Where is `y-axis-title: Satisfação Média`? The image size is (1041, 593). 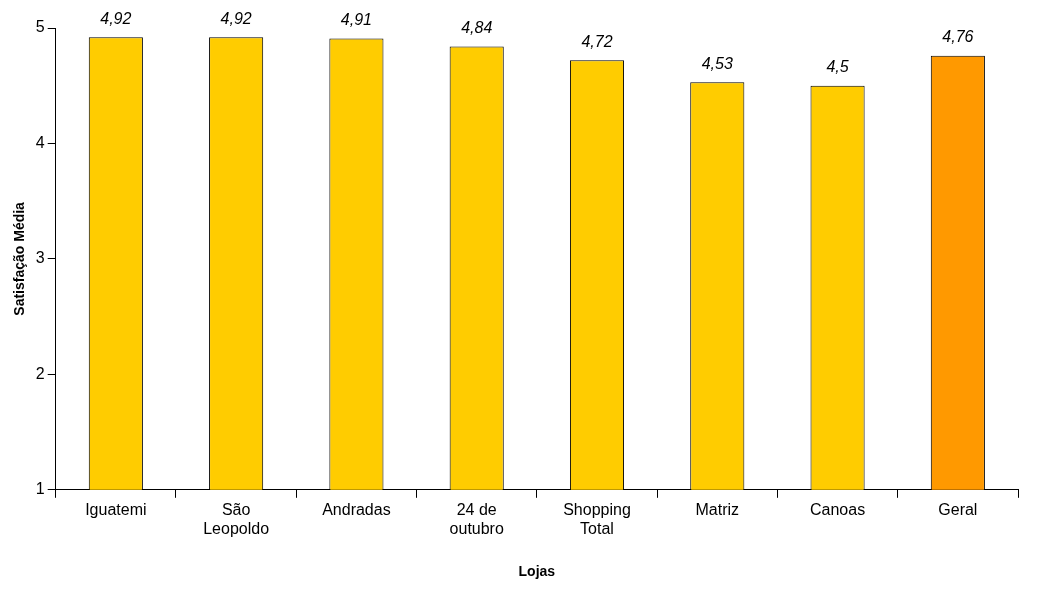 y-axis-title: Satisfação Média is located at coordinates (19, 258).